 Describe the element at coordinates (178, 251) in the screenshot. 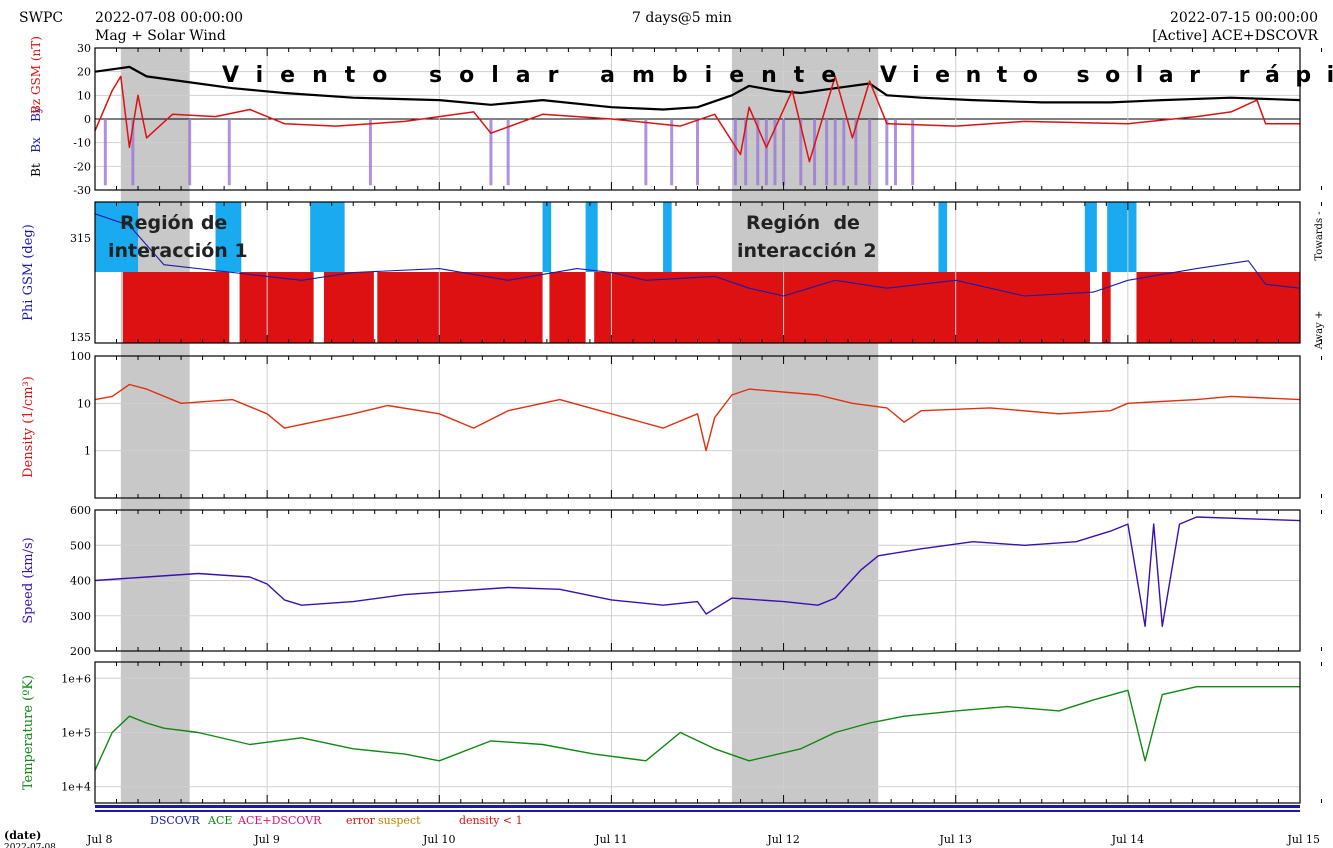

I see `annotation-region1-line2: interacción 1` at that location.